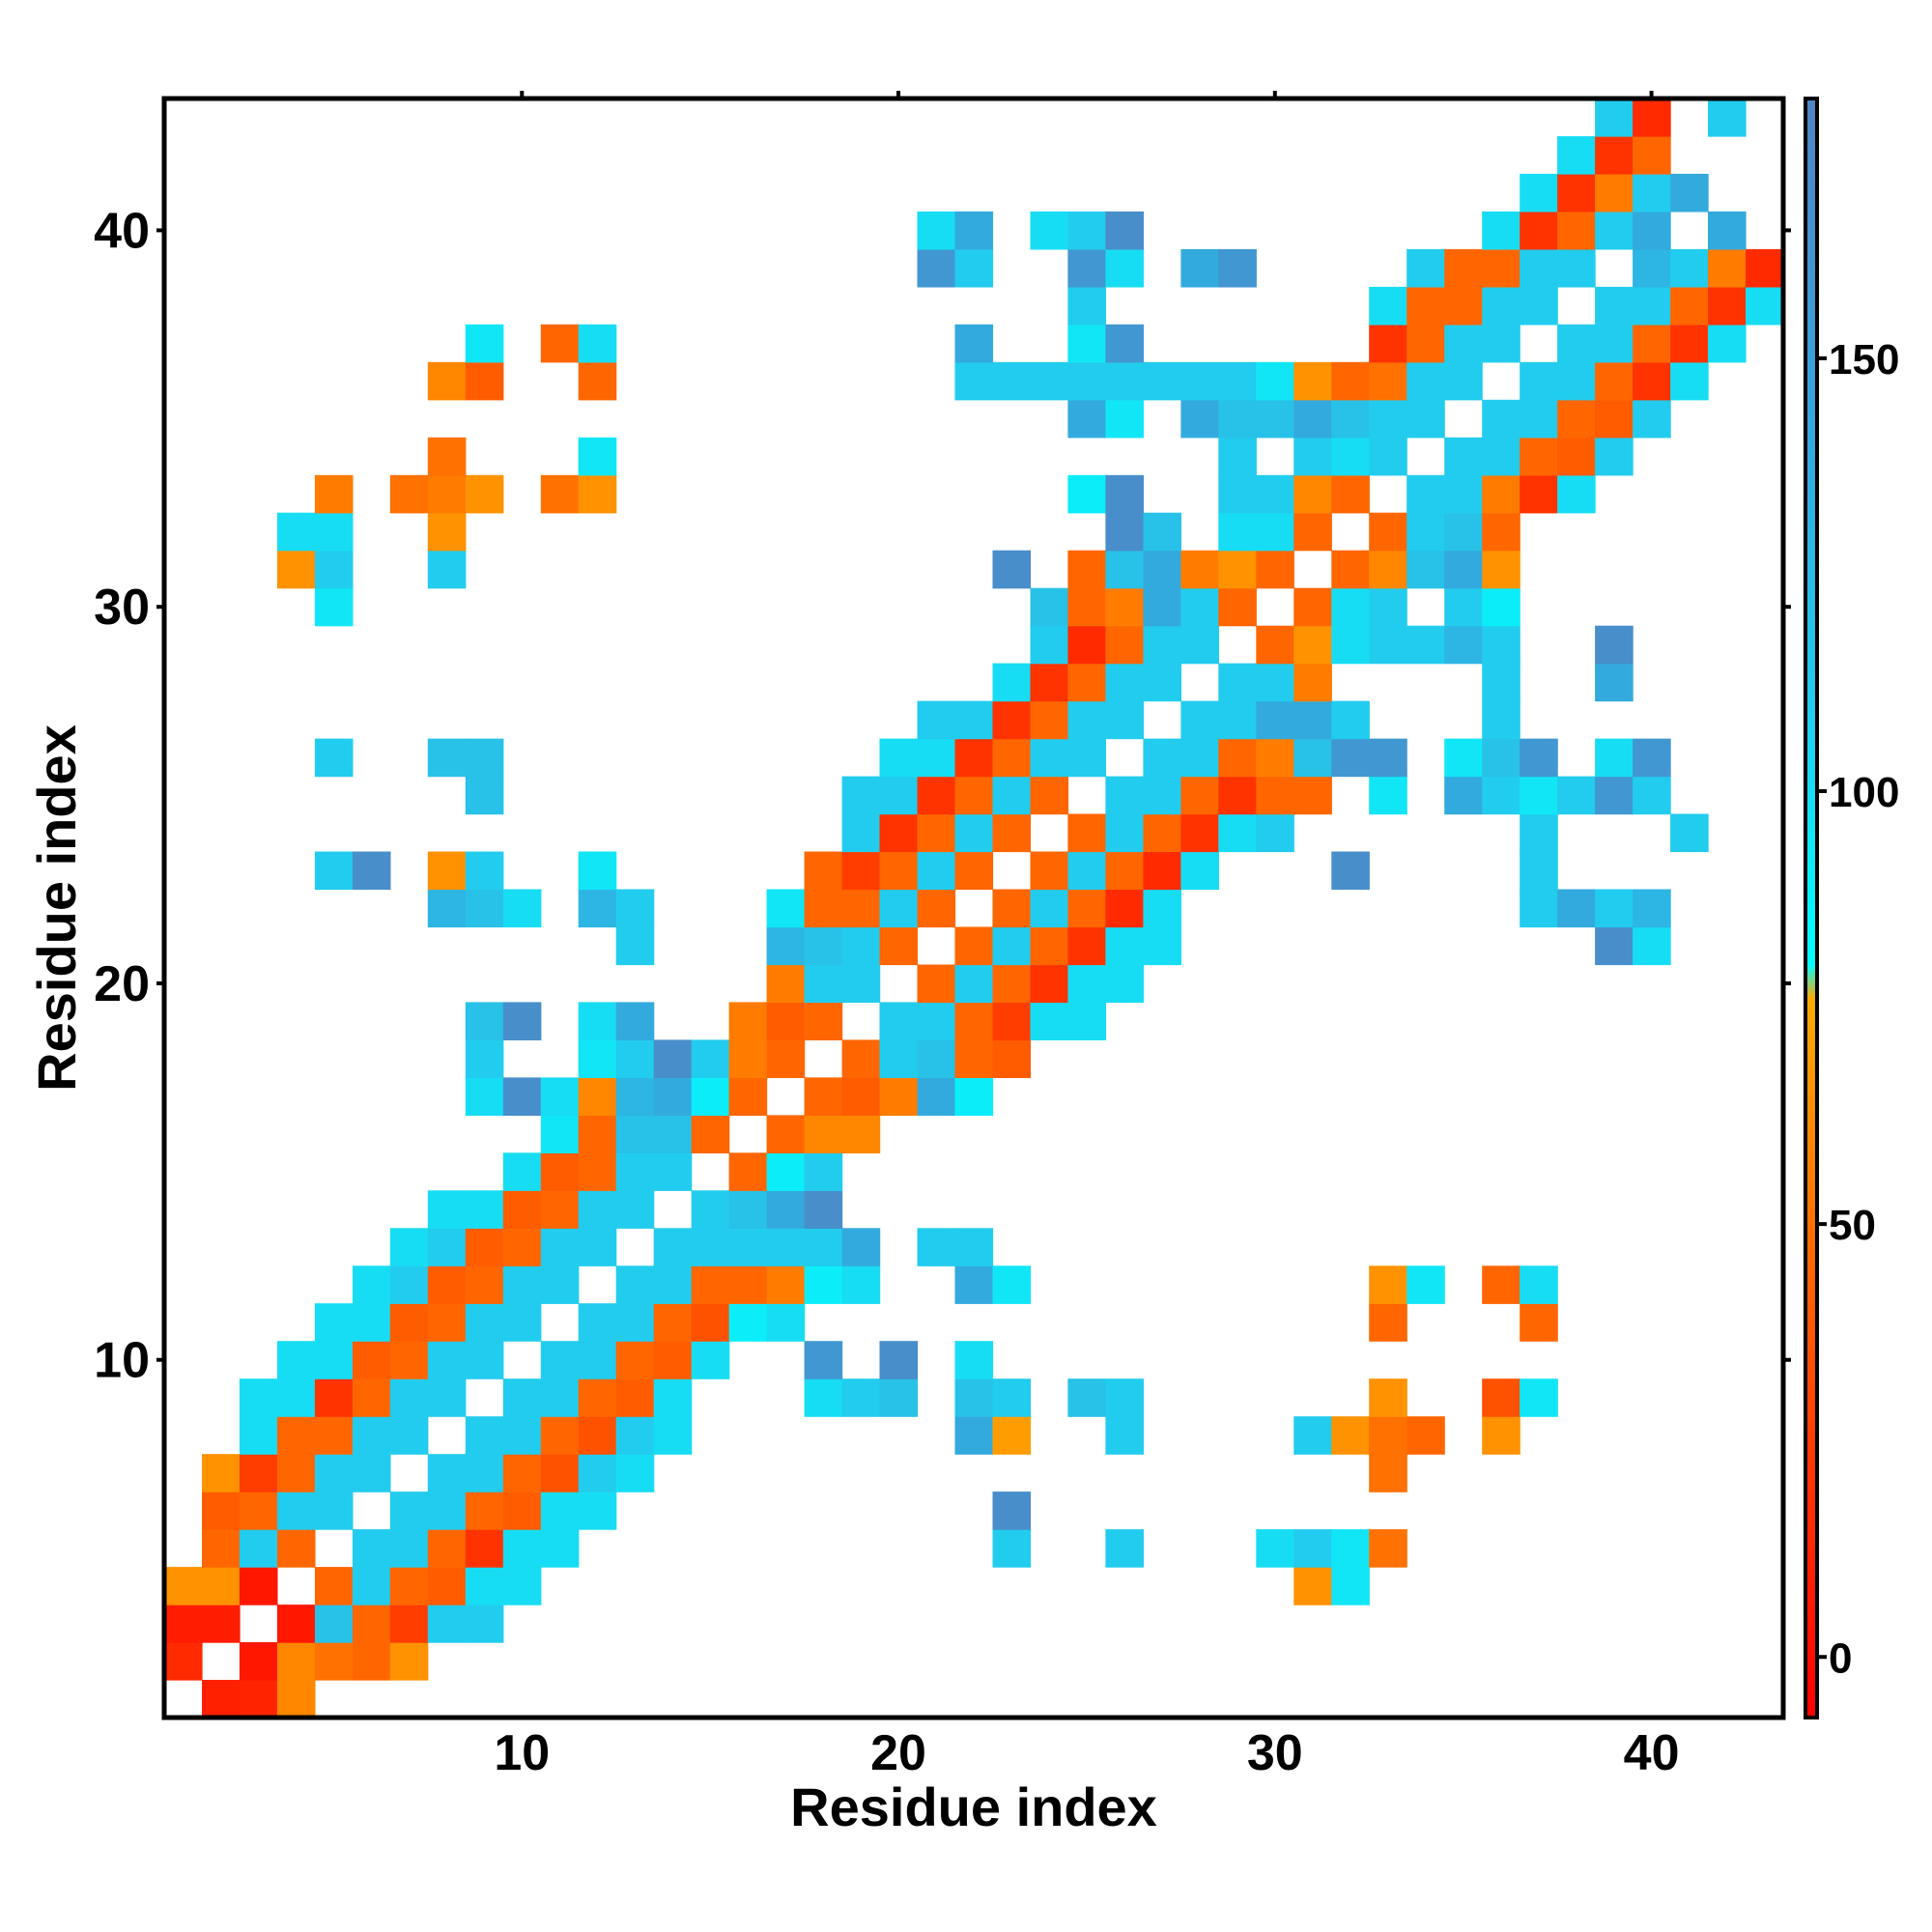 The width and height of the screenshot is (1932, 1932). I want to click on y-tick-label: 20, so click(122, 984).